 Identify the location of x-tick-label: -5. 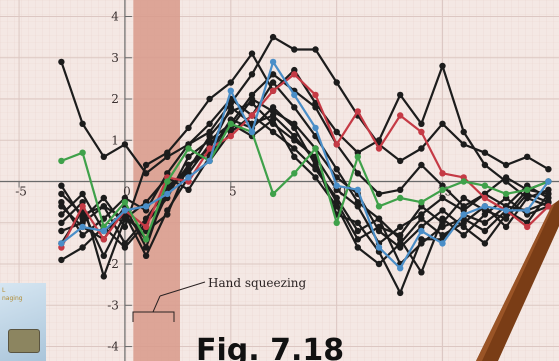
(21, 192).